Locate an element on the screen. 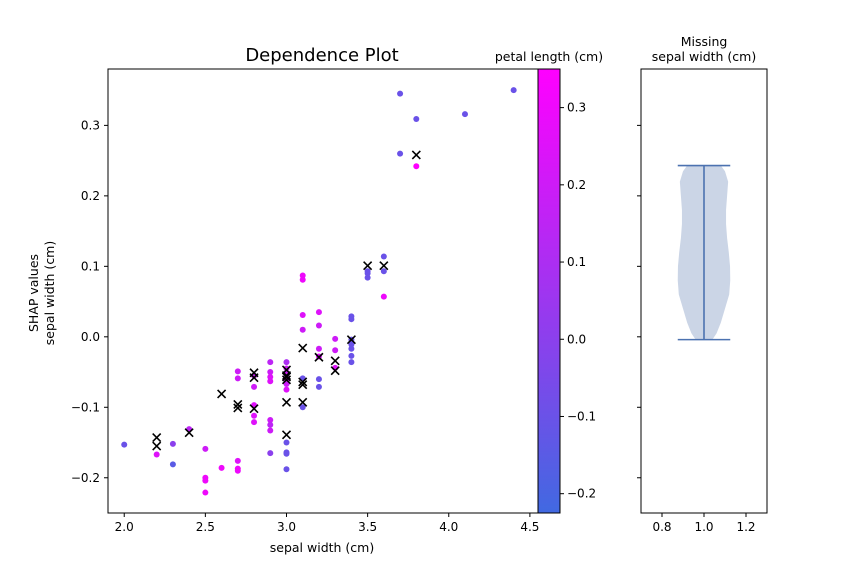  colorbar-tick-label: 0.0 is located at coordinates (576, 339).